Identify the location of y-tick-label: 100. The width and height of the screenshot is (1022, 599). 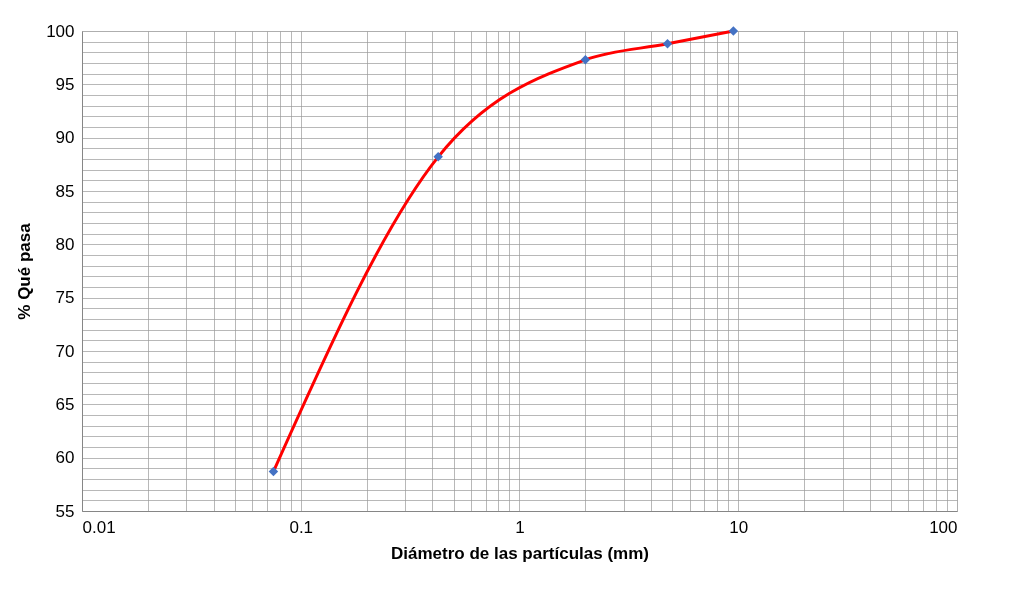
(60, 31).